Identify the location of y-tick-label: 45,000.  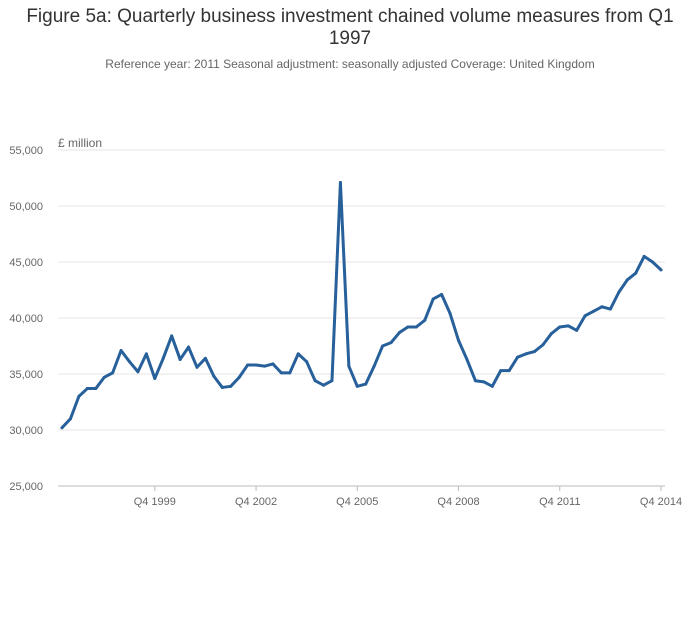
(26, 263).